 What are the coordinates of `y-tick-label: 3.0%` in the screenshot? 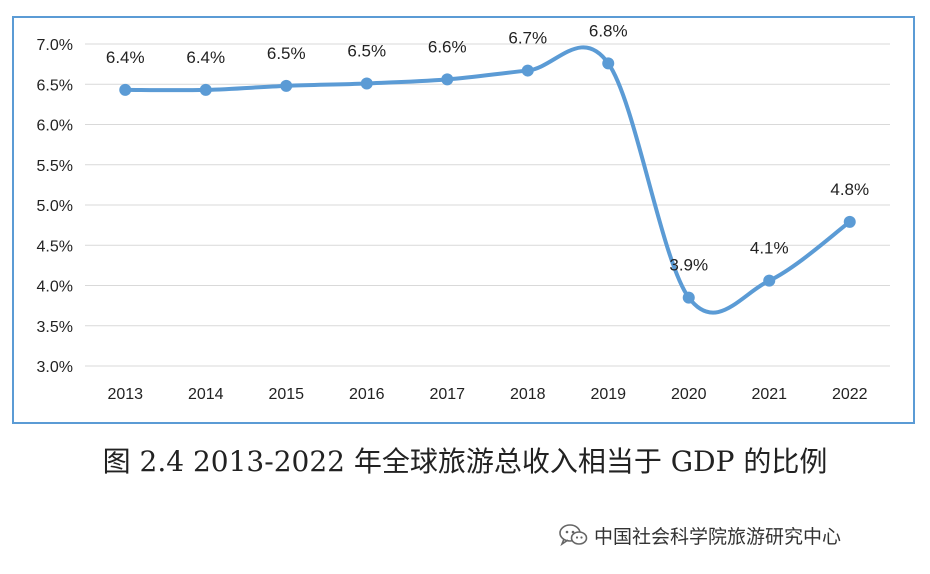 It's located at (55, 367).